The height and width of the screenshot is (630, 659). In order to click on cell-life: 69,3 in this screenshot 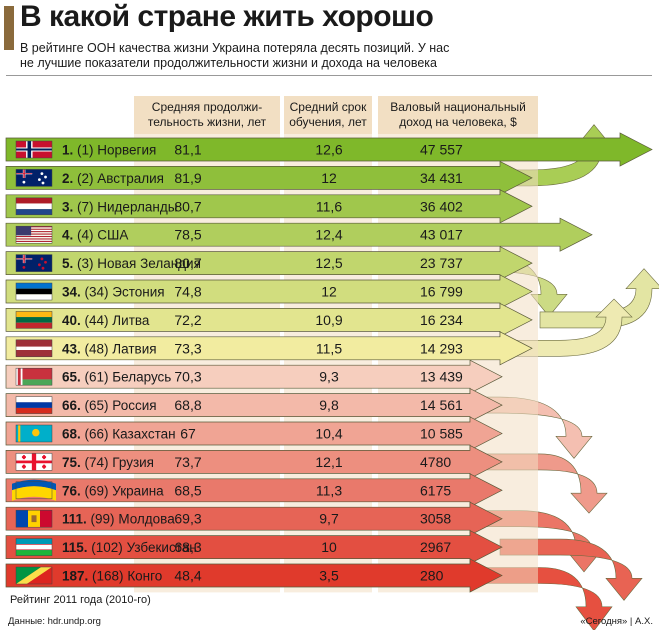, I will do `click(187, 519)`.